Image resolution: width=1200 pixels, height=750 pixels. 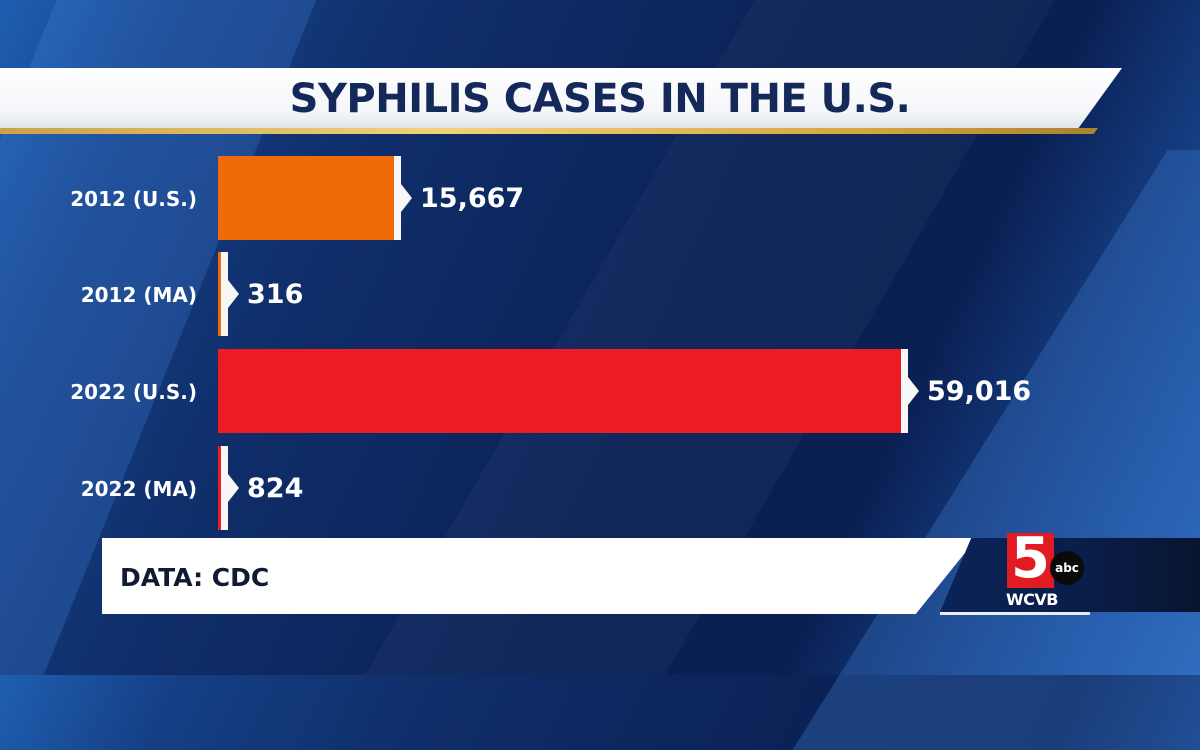 I want to click on source-banner, so click(x=539, y=576).